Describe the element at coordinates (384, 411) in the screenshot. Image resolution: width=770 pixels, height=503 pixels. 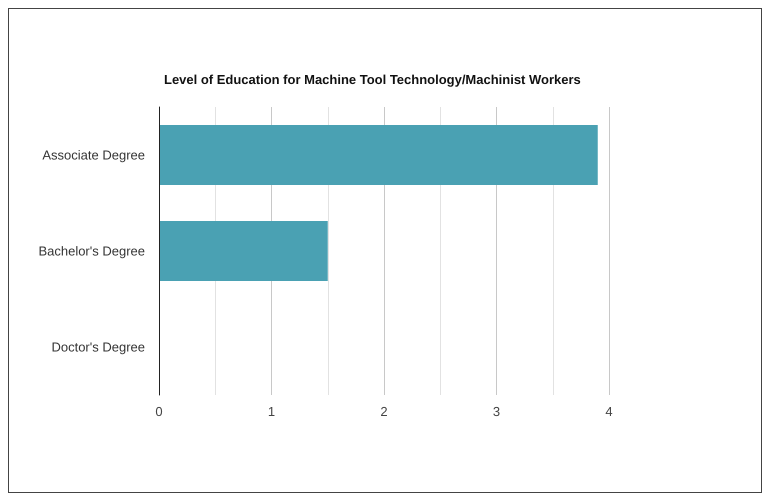
I see `x-tick-label: 2` at that location.